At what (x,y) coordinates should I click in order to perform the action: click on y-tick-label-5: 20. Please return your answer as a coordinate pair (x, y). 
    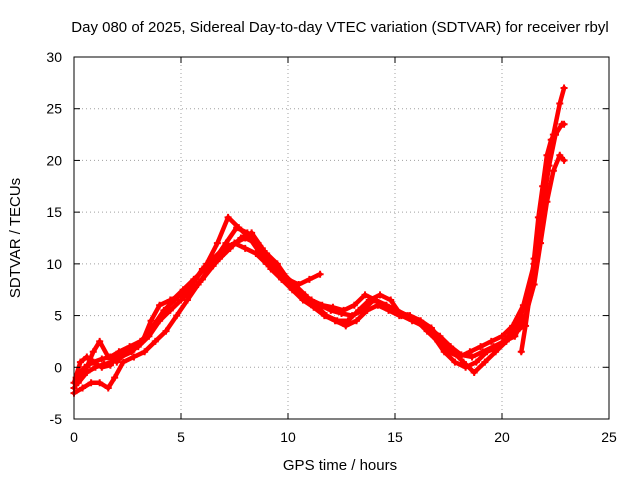
    Looking at the image, I should click on (54, 160).